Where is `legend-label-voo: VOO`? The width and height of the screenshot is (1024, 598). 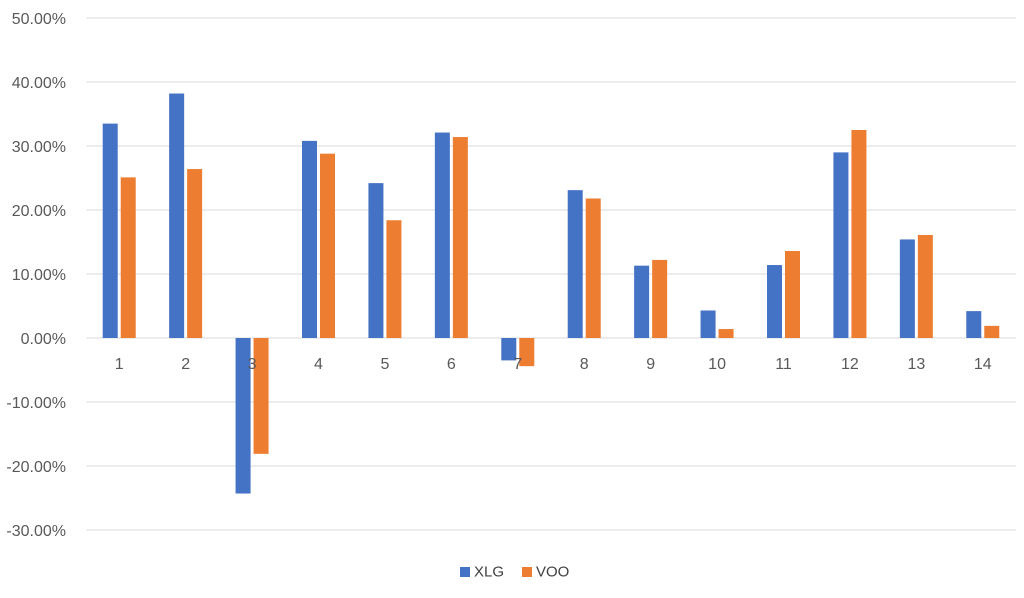 legend-label-voo: VOO is located at coordinates (552, 572).